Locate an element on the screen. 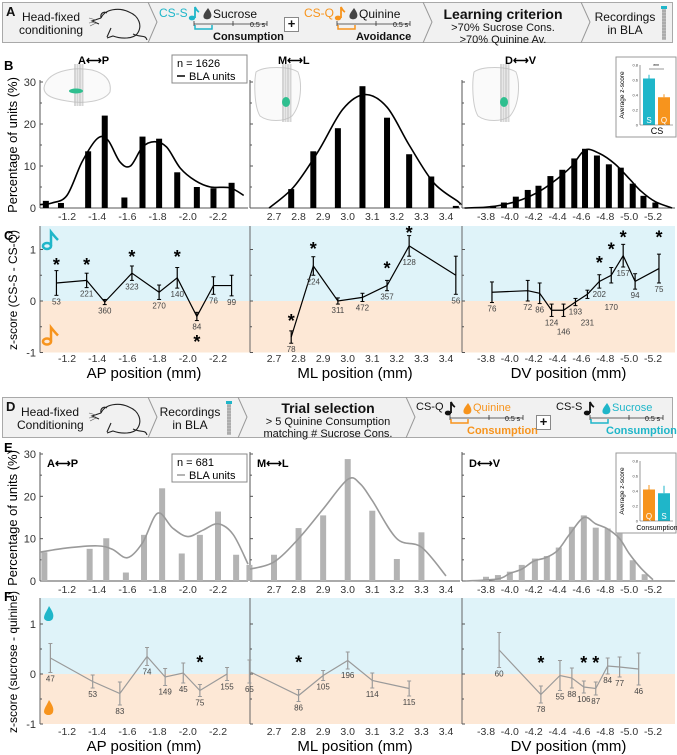 The width and height of the screenshot is (677, 755). legend-n: n = 1626 is located at coordinates (198, 64).